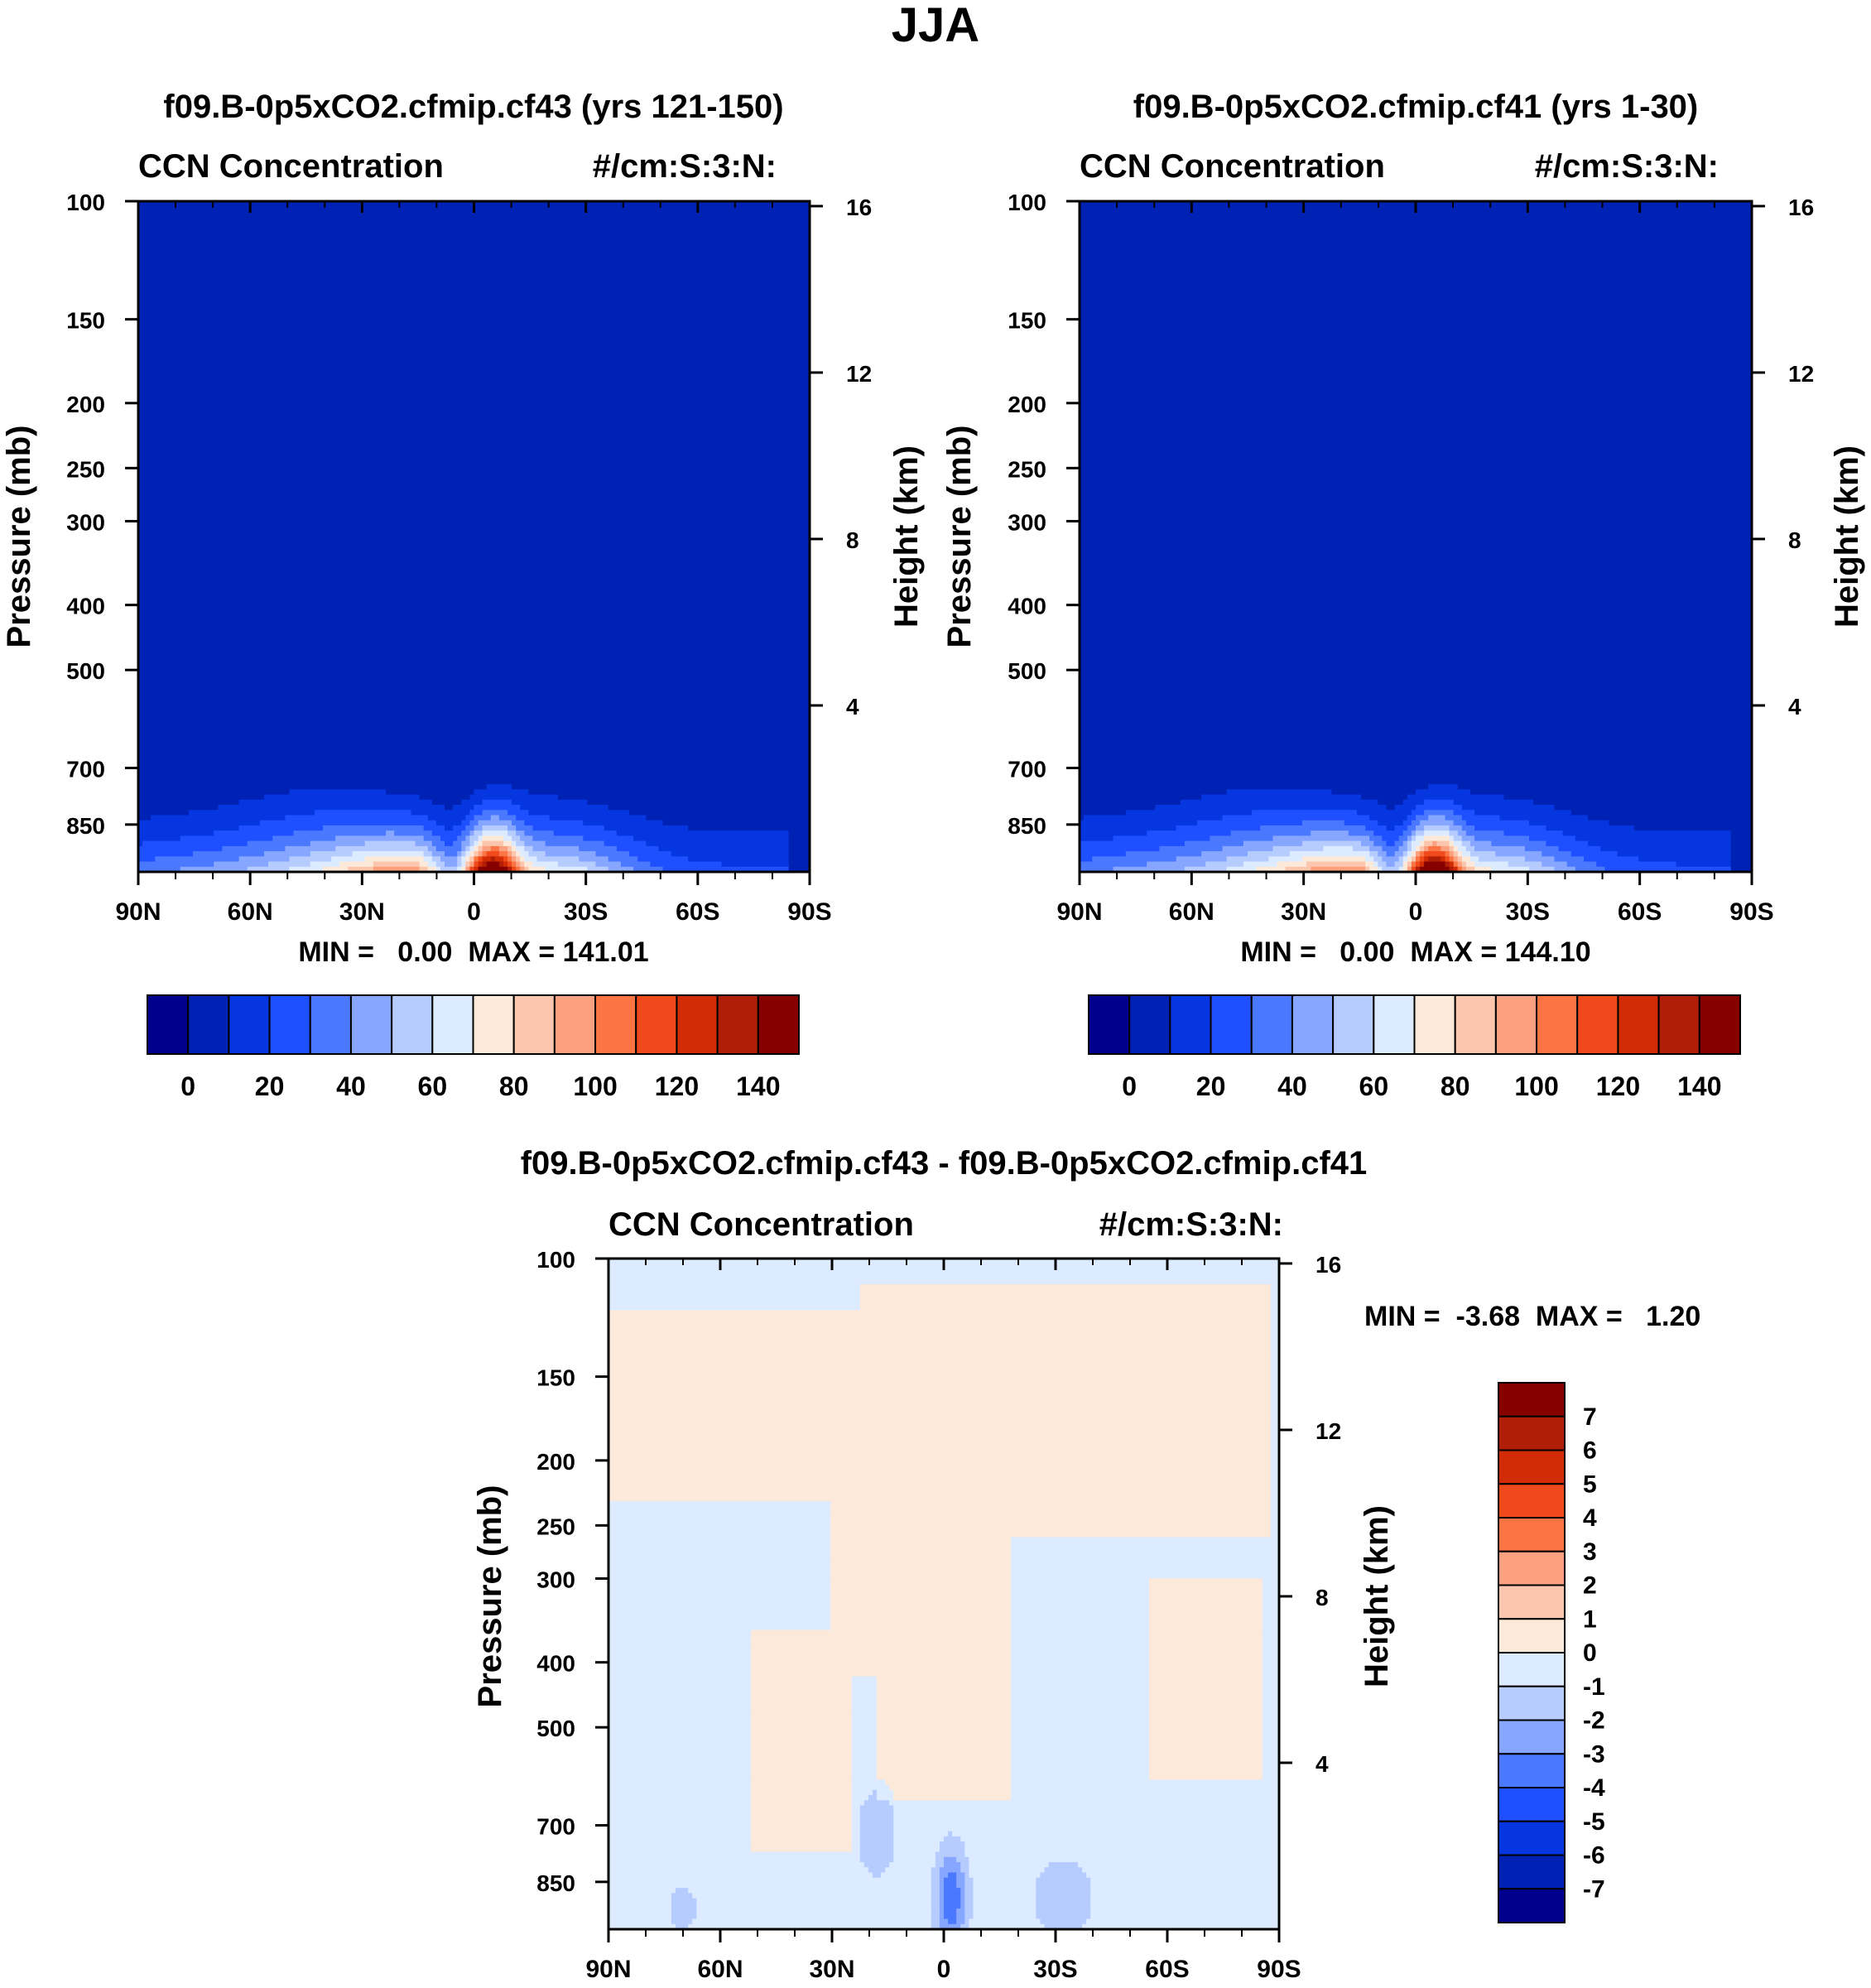  I want to click on colorbar-label: 2, so click(1590, 1586).